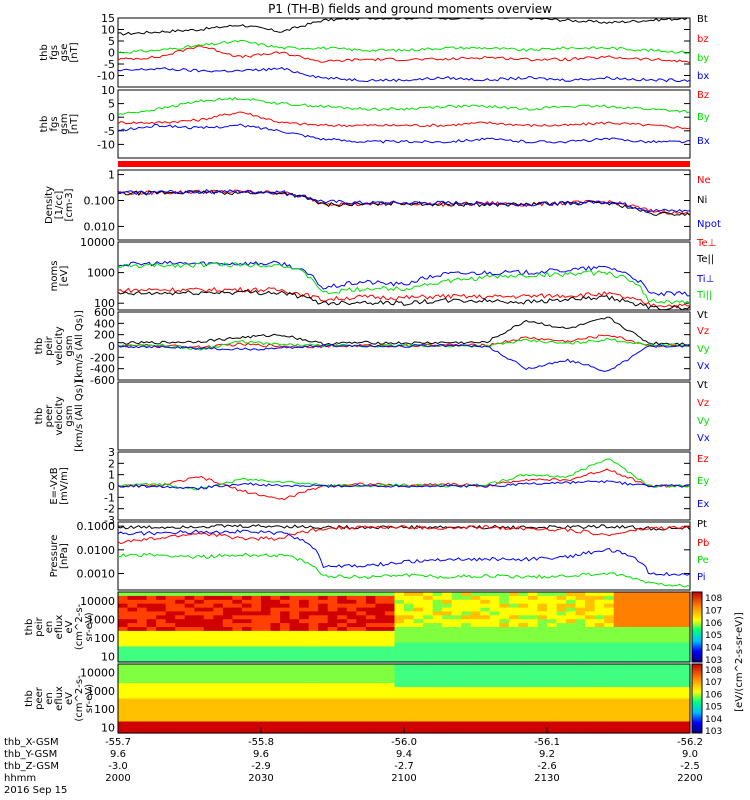  What do you see at coordinates (404, 120) in the screenshot?
I see `series-line-Bz` at bounding box center [404, 120].